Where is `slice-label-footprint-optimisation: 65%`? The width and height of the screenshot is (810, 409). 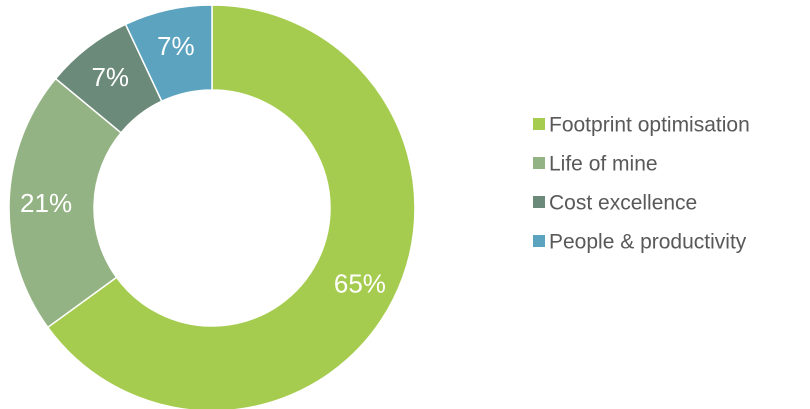
slice-label-footprint-optimisation: 65% is located at coordinates (360, 283).